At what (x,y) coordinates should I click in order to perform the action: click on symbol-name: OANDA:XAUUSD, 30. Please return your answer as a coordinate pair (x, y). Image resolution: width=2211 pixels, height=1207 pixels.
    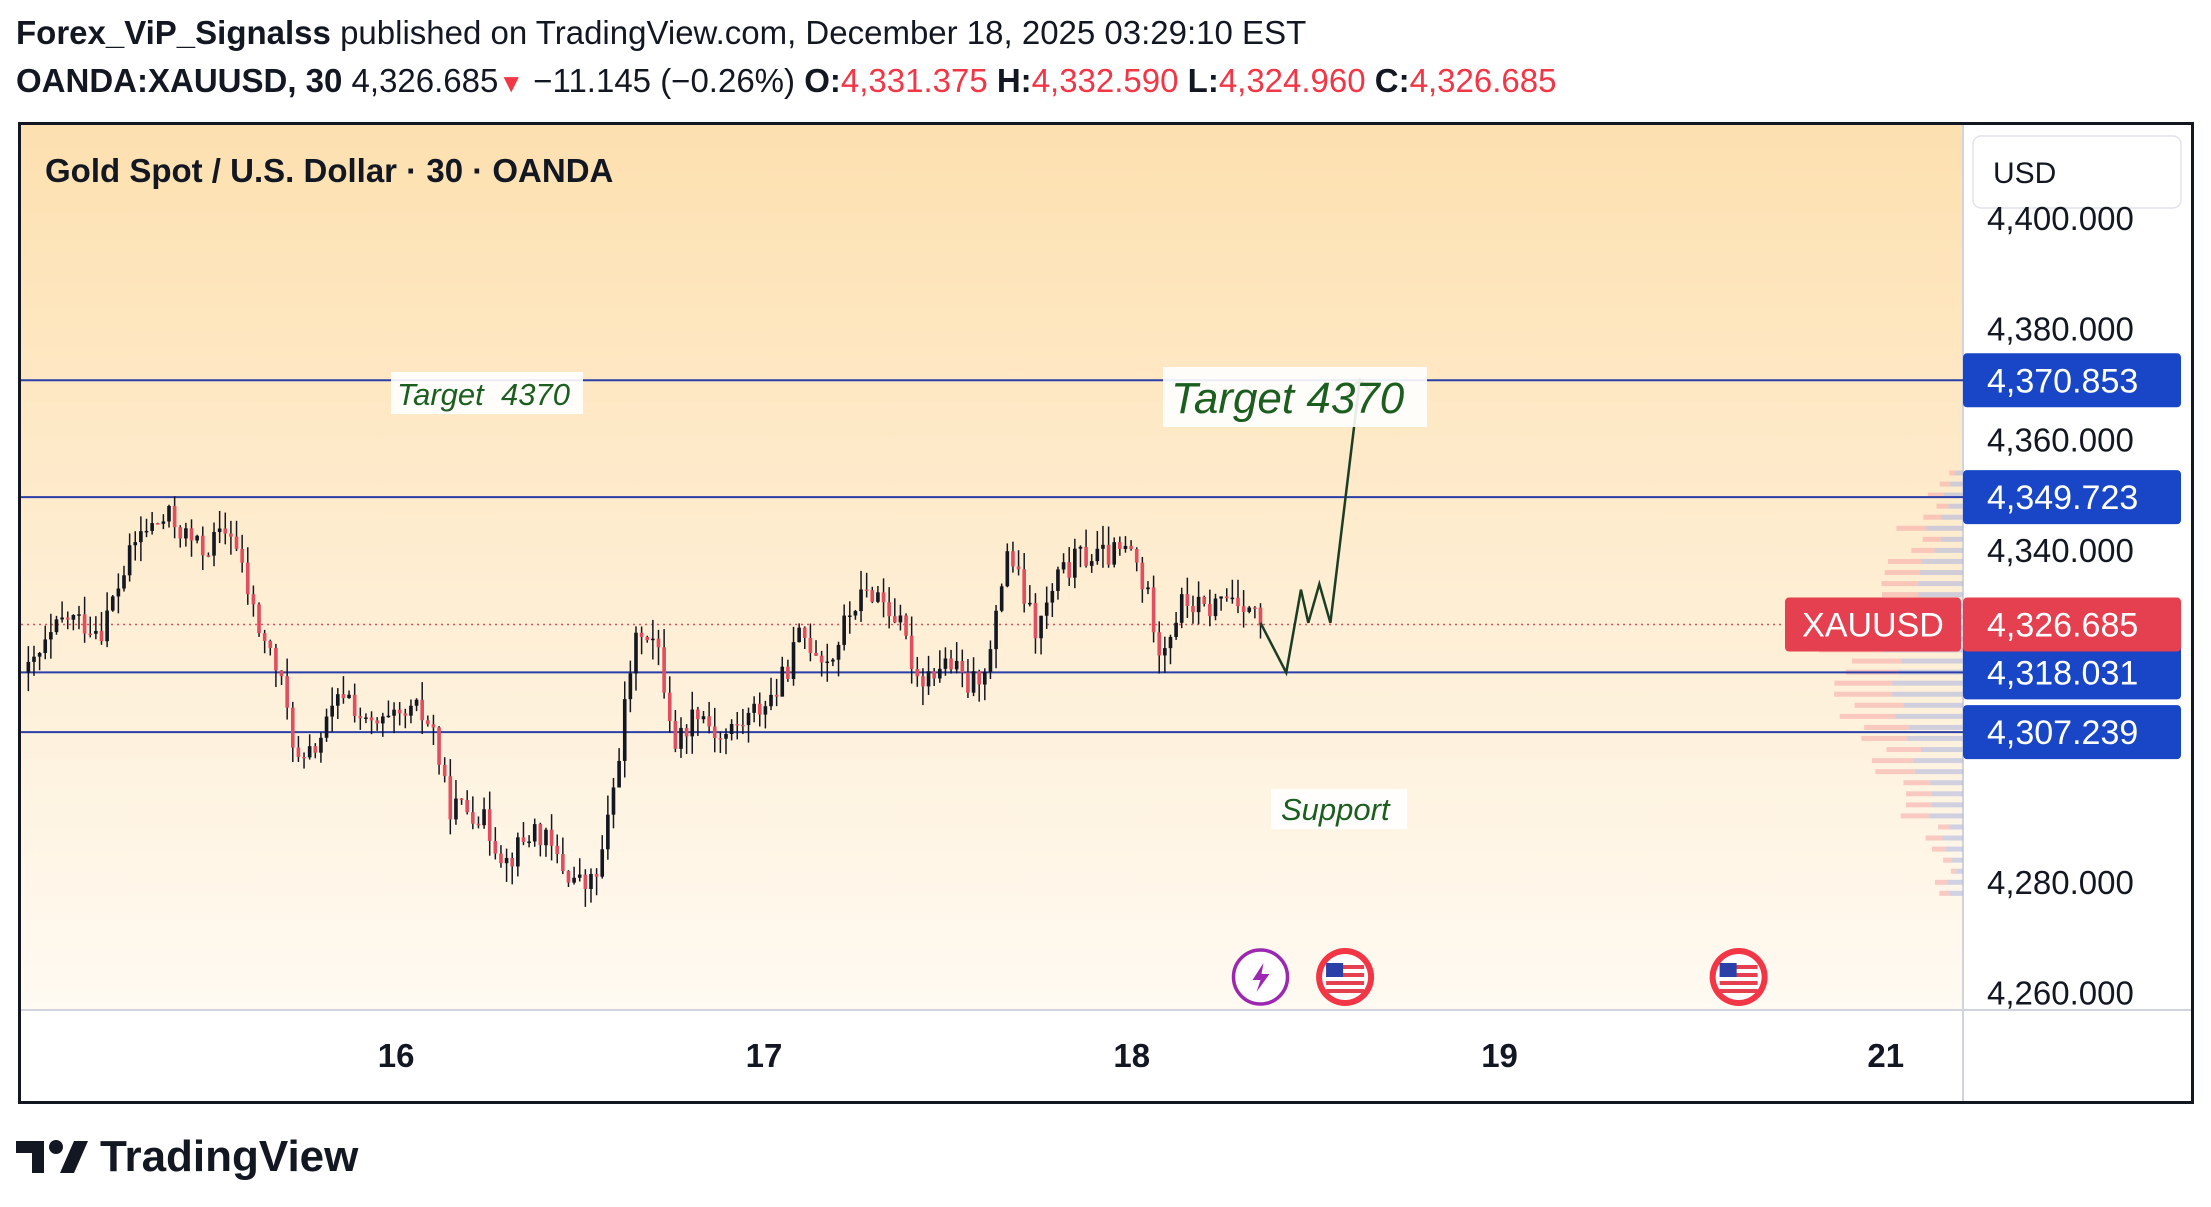
    Looking at the image, I should click on (179, 80).